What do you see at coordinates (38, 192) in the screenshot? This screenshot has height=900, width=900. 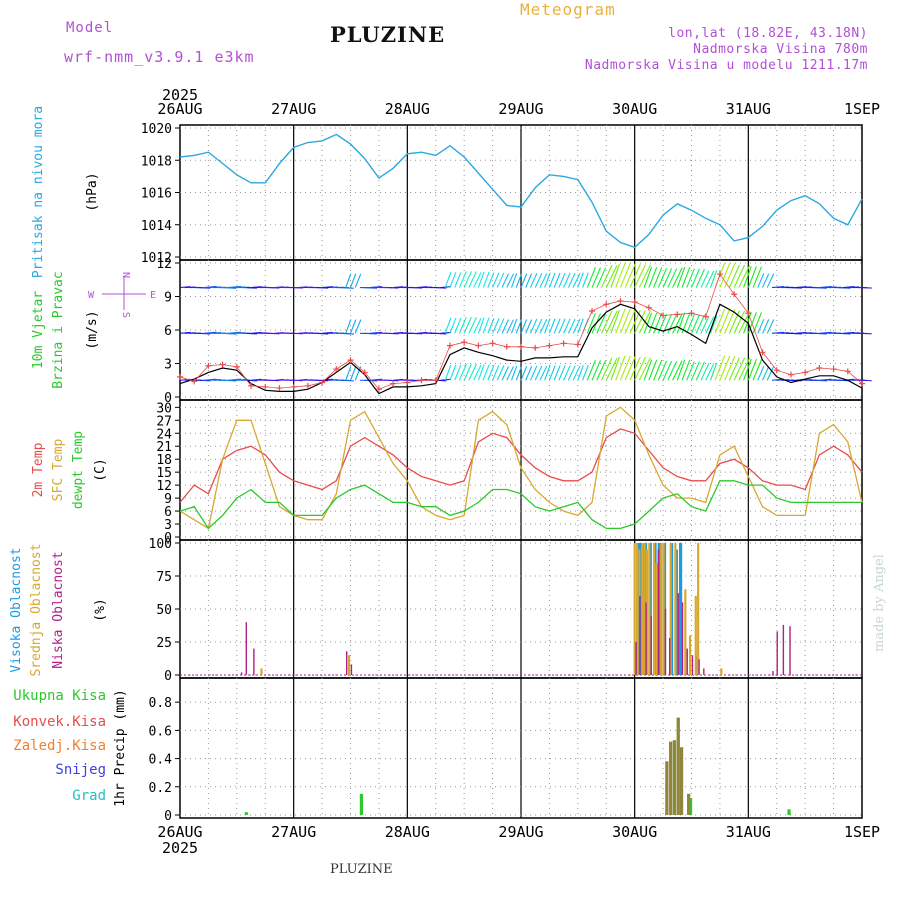 I see `pressure-axis-title: Pritisak na nivou mora` at bounding box center [38, 192].